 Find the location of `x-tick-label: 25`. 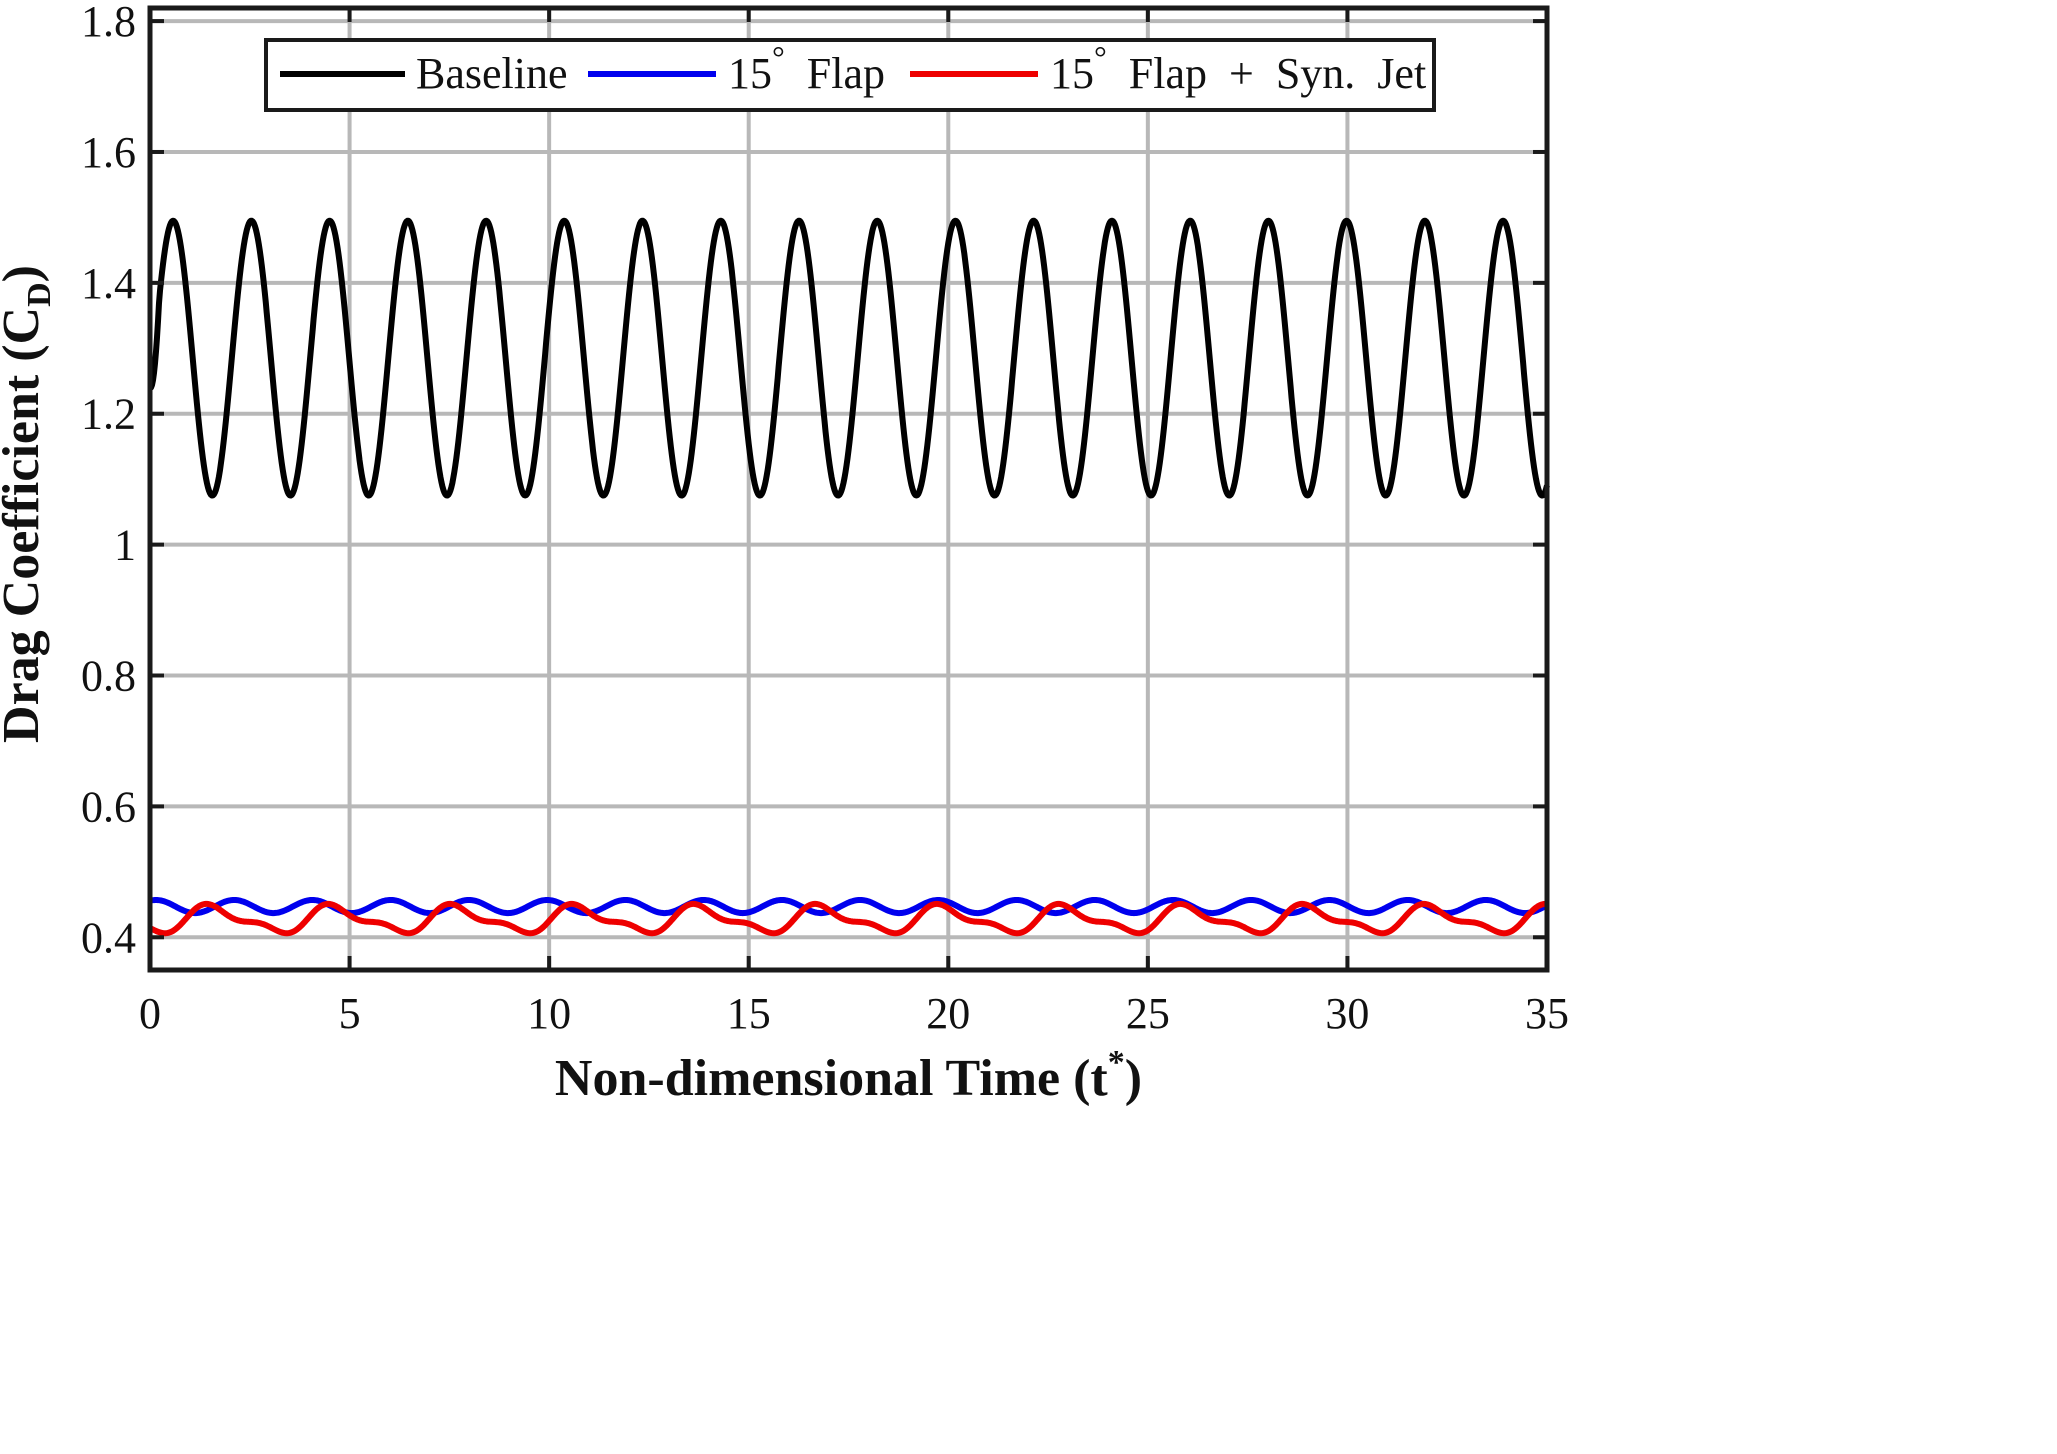

x-tick-label: 25 is located at coordinates (1148, 1013).